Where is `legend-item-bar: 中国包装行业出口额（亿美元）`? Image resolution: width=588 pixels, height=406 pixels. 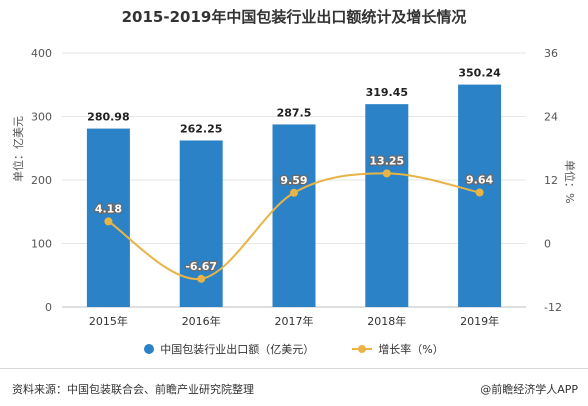
legend-item-bar: 中国包装行业出口额（亿美元） is located at coordinates (229, 349).